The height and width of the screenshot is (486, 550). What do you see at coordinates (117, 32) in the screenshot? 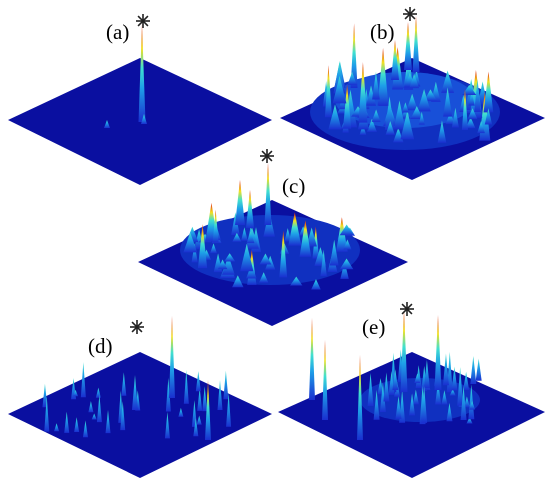
I see `panel-a-label: (a)` at bounding box center [117, 32].